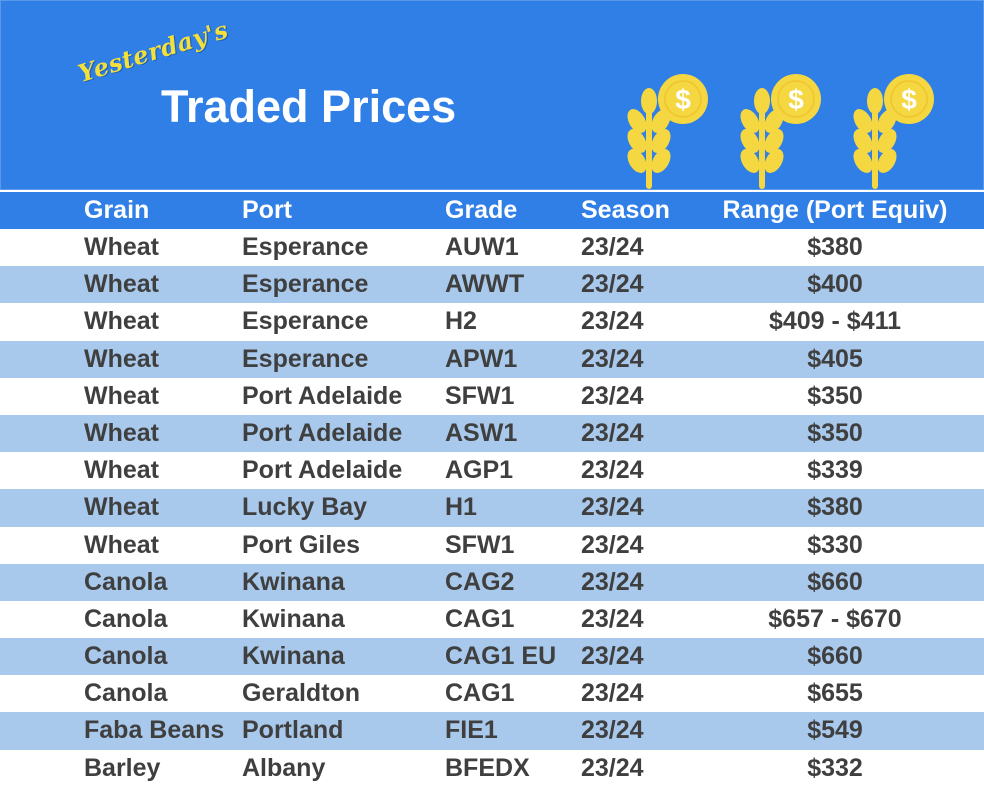 Image resolution: width=984 pixels, height=787 pixels. What do you see at coordinates (461, 321) in the screenshot?
I see `cell-grade: H2` at bounding box center [461, 321].